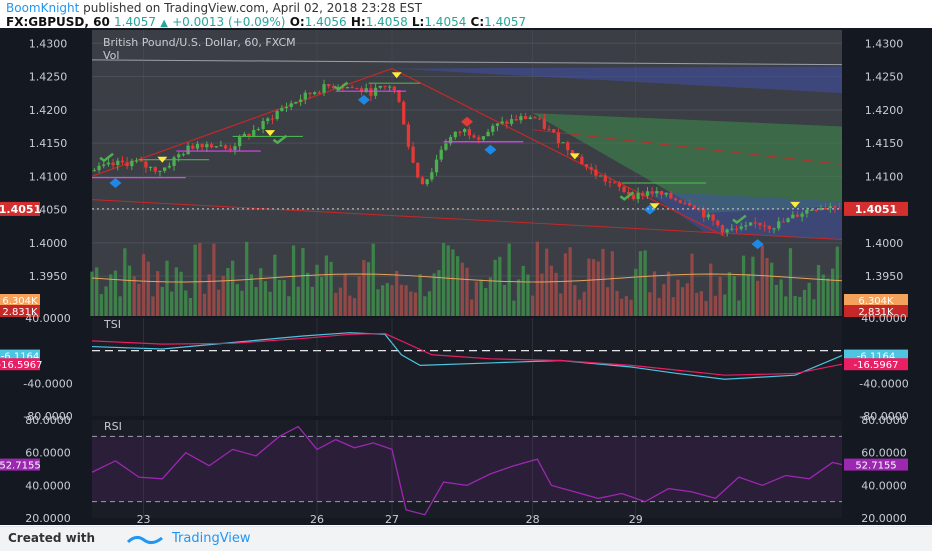 The image size is (932, 551). Describe the element at coordinates (386, 22) in the screenshot. I see `high-value: 1.4058` at that location.